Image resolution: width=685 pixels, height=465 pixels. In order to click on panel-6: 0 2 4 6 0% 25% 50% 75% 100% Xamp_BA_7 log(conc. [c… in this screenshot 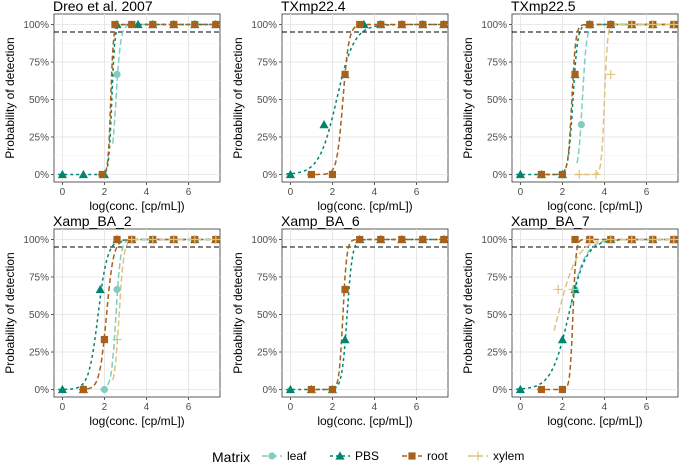, I will do `click(570, 320)`.